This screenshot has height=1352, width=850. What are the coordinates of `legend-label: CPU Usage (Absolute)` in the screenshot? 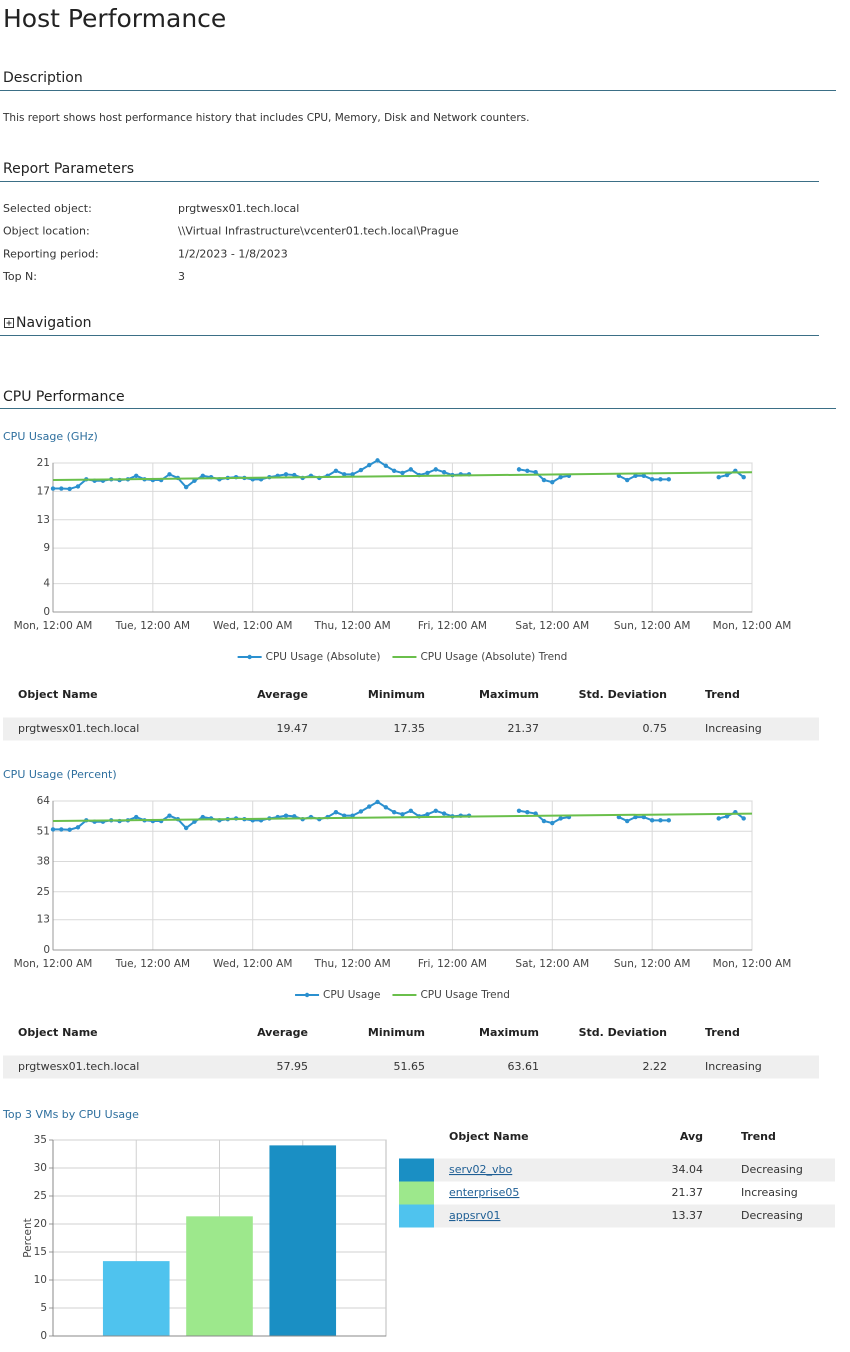 It's located at (323, 657).